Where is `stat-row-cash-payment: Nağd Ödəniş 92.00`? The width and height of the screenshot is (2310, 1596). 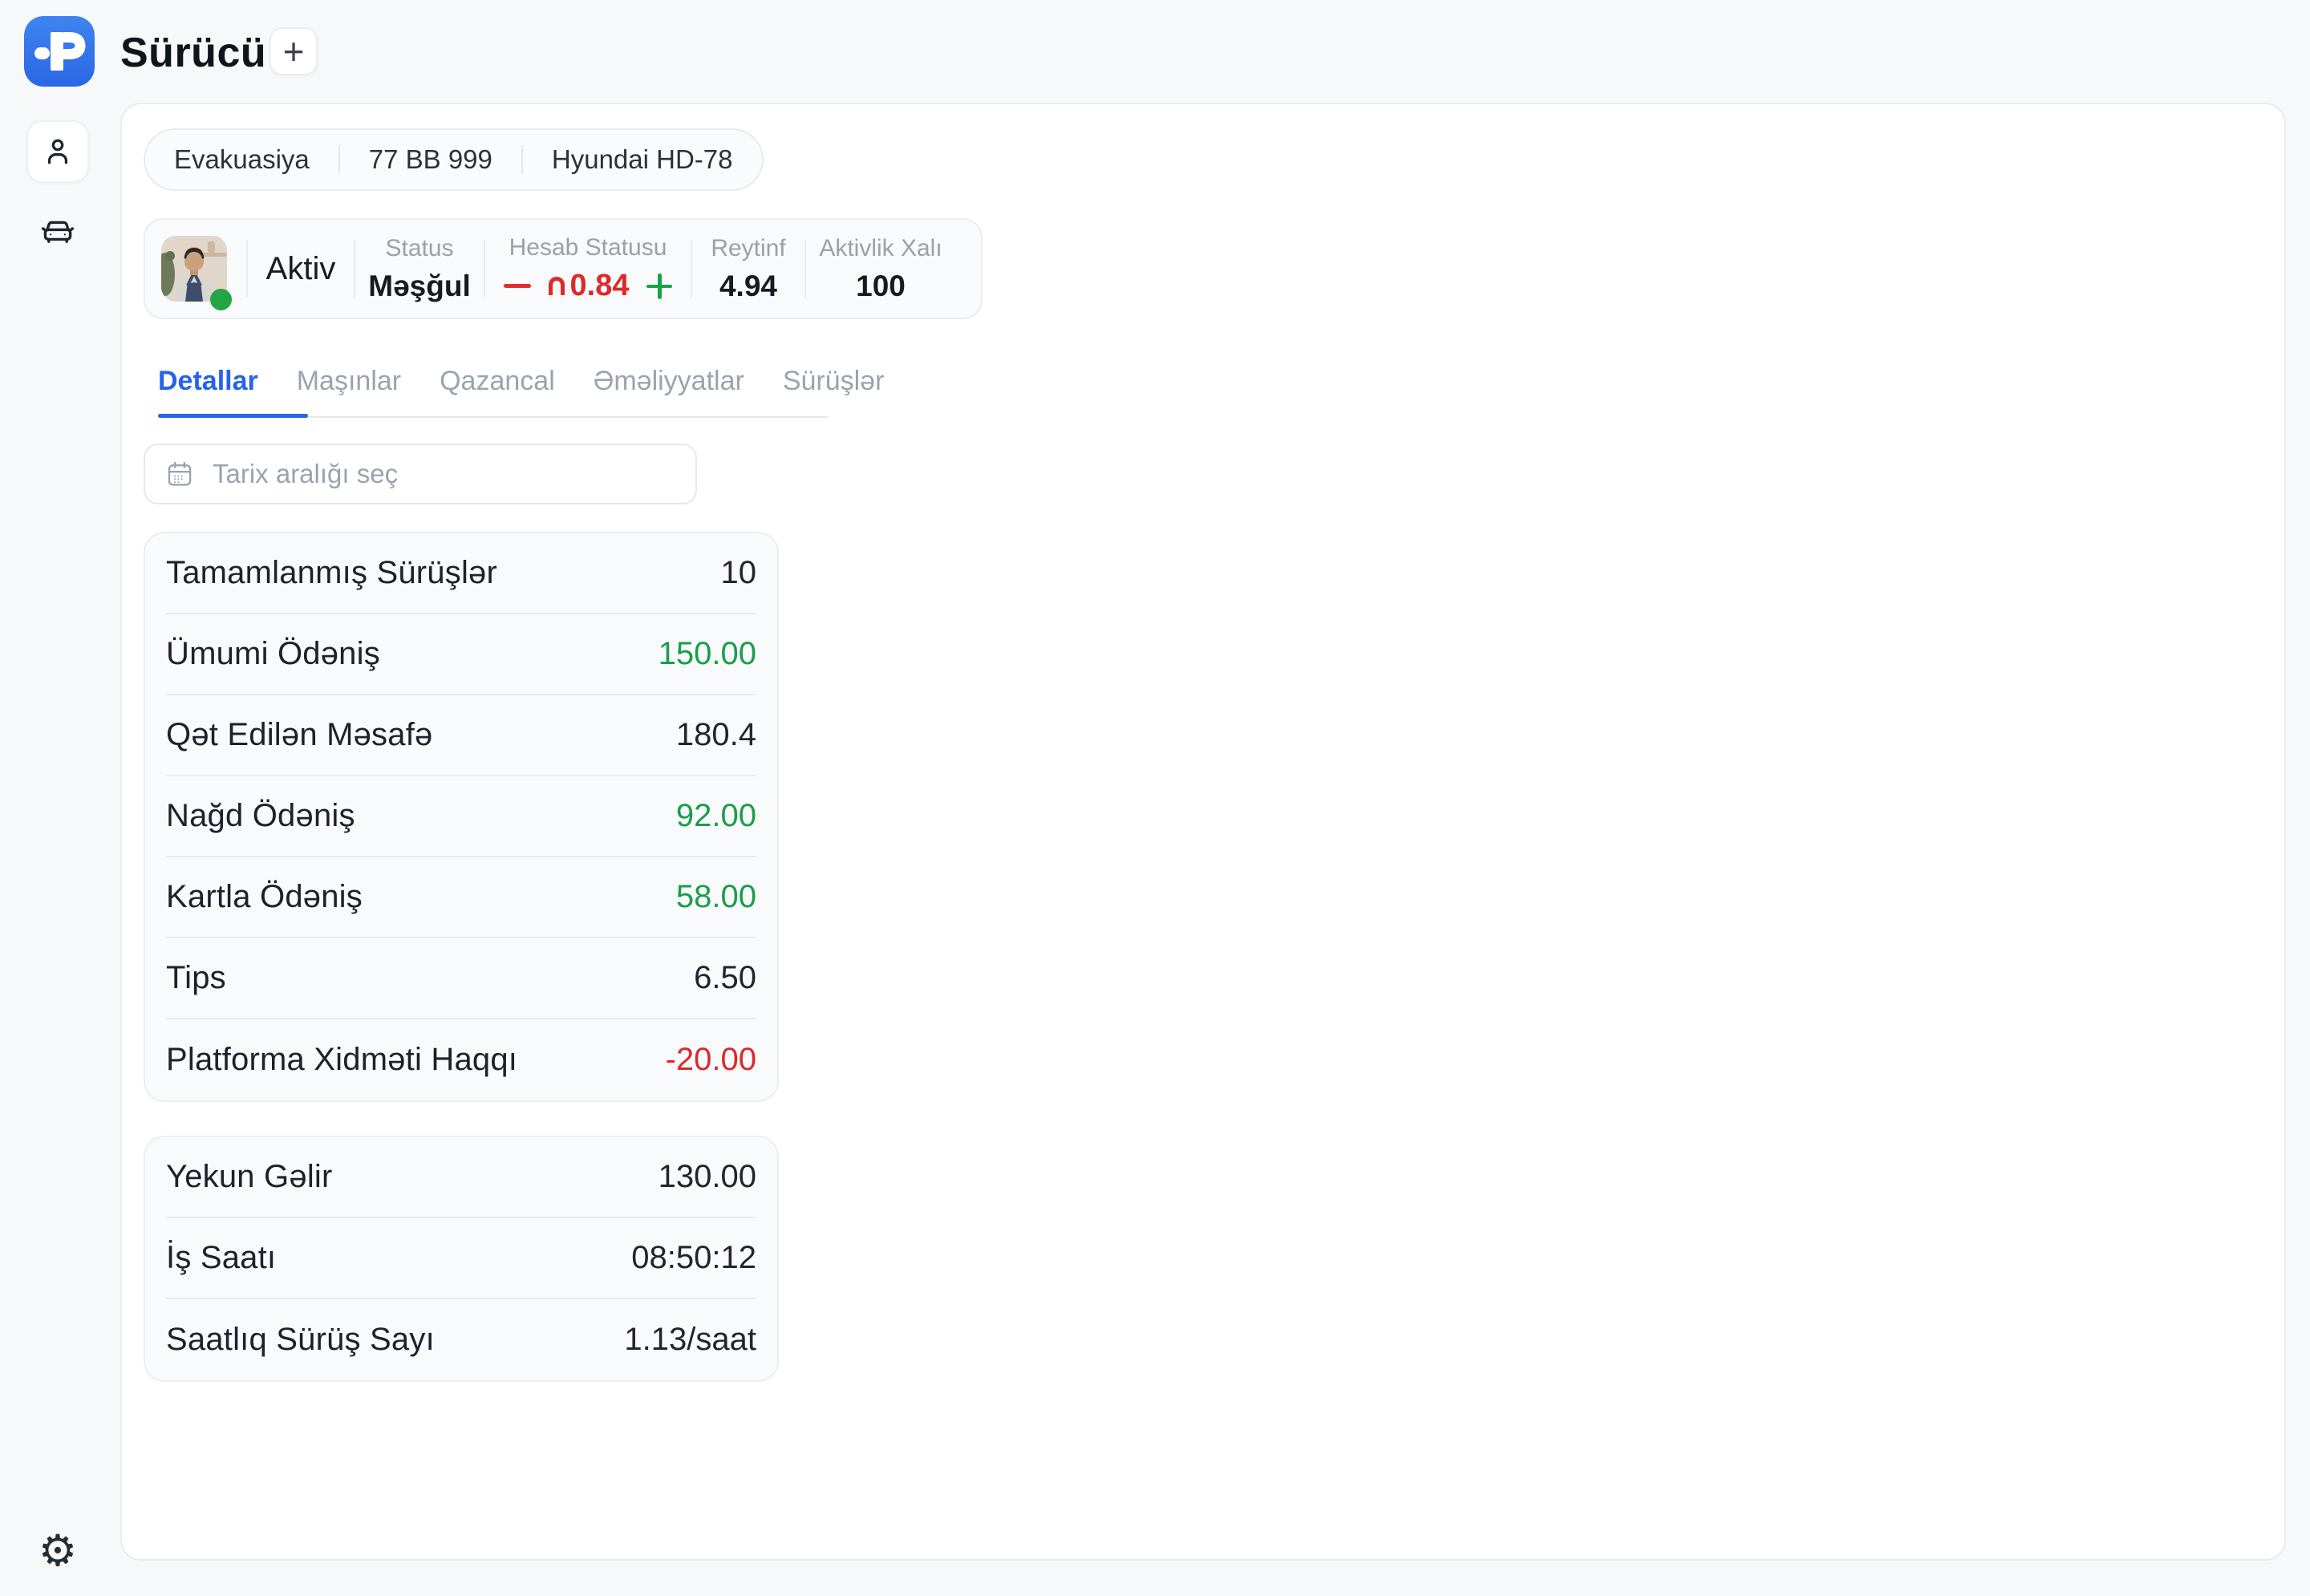
stat-row-cash-payment: Nağd Ödəniş 92.00 is located at coordinates (461, 816).